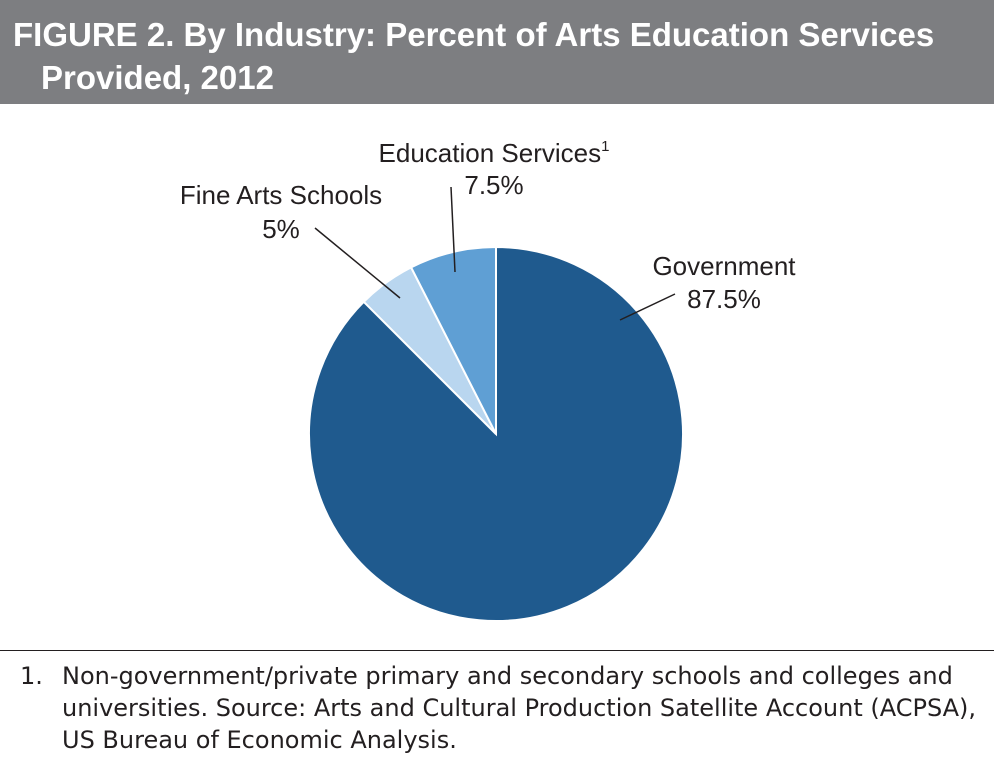  I want to click on slice-value-fine-arts-schools: 5%, so click(281, 229).